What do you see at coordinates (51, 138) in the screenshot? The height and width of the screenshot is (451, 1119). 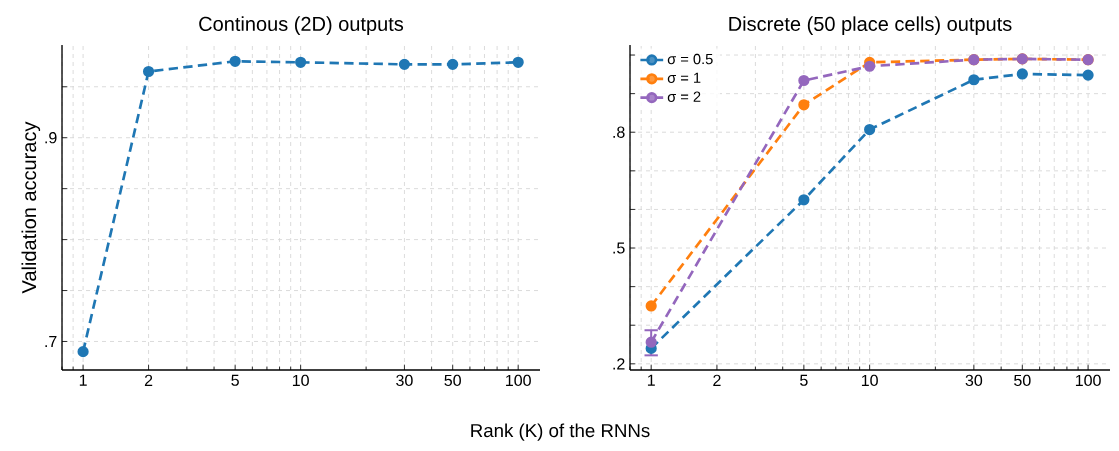 I see `y-tick-label: .9` at bounding box center [51, 138].